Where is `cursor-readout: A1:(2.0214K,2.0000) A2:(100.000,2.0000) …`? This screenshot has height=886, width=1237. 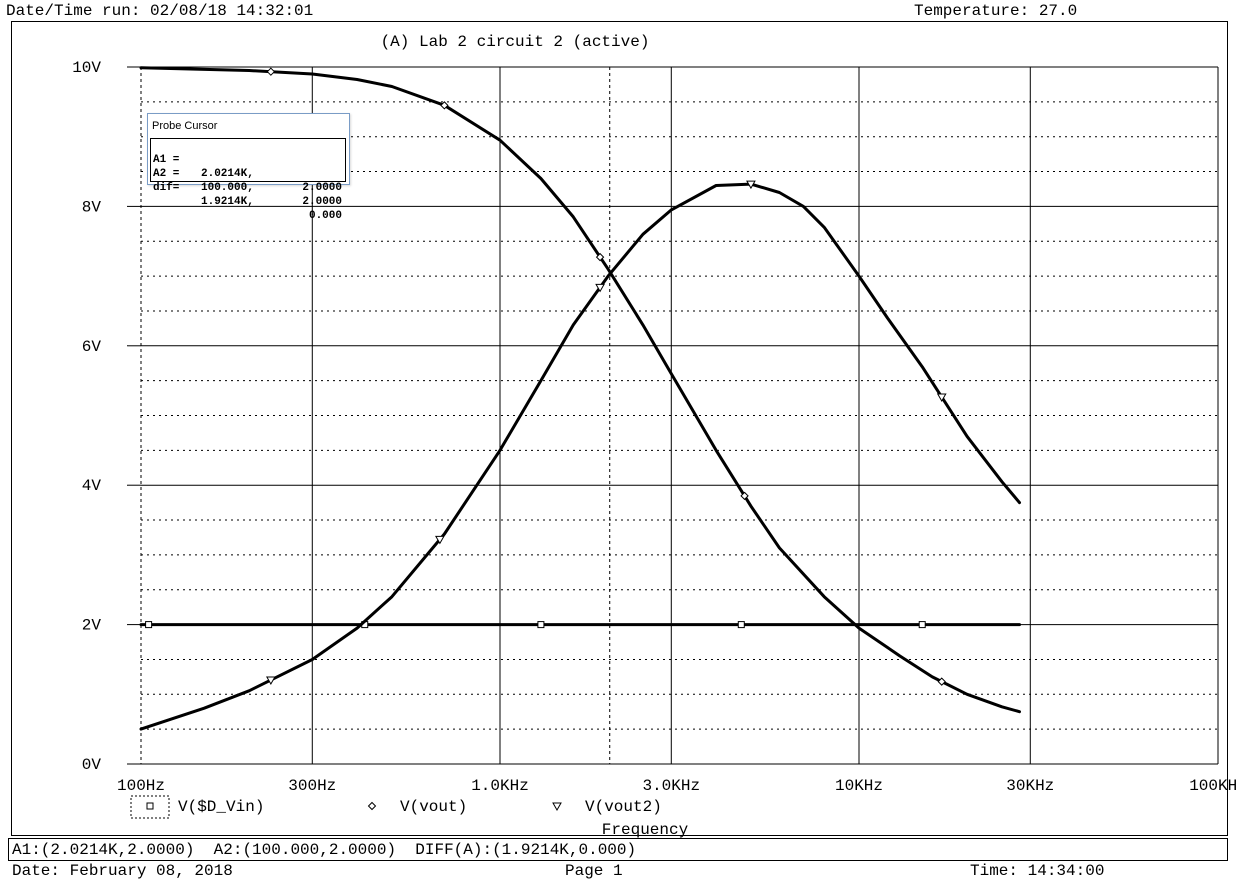 cursor-readout: A1:(2.0214K,2.0000) A2:(100.000,2.0000) … is located at coordinates (324, 850).